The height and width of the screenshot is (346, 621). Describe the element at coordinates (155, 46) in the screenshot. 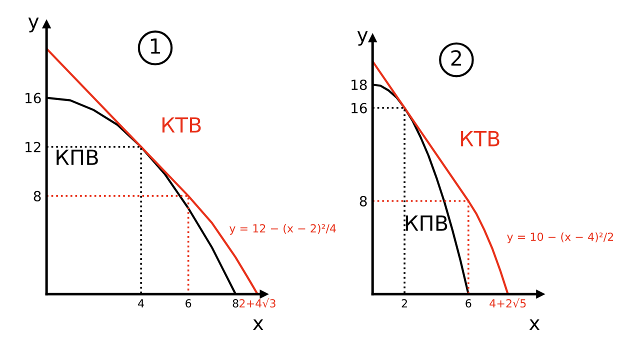

I see `text: 1` at that location.